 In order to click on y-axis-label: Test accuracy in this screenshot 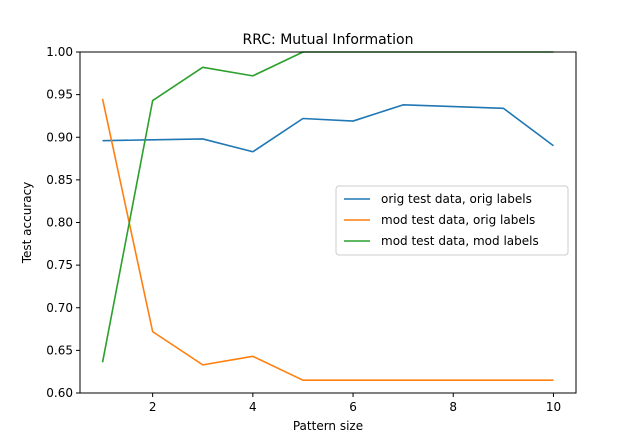, I will do `click(27, 223)`.